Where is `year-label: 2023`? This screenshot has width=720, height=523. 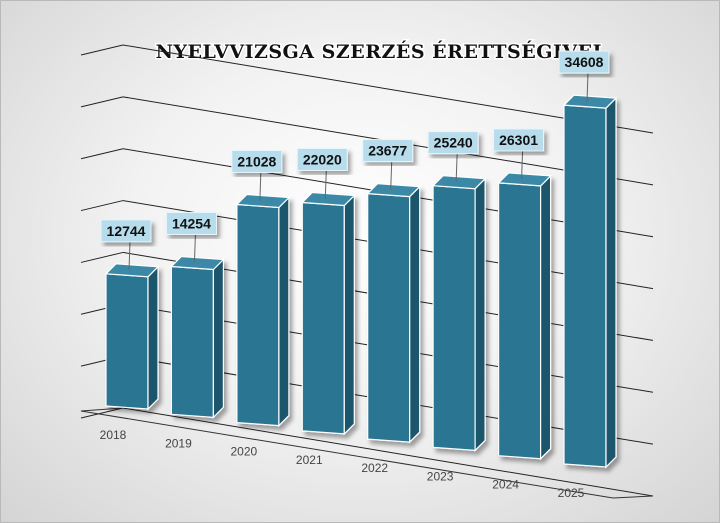 year-label: 2023 is located at coordinates (440, 476).